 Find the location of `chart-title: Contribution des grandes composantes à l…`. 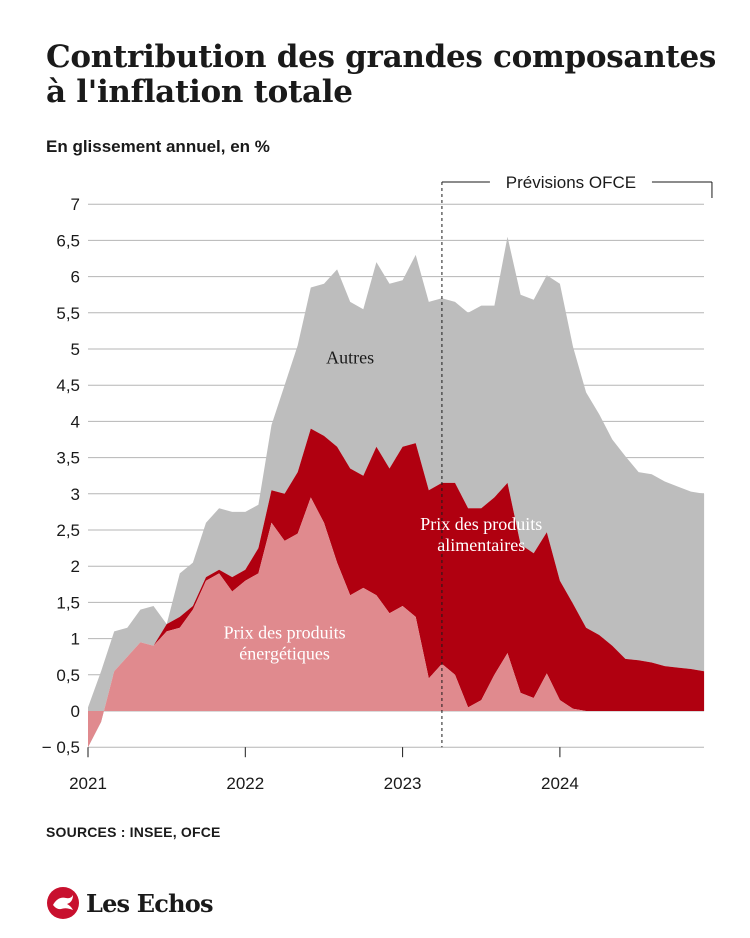

chart-title: Contribution des grandes composantes à l… is located at coordinates (381, 74).